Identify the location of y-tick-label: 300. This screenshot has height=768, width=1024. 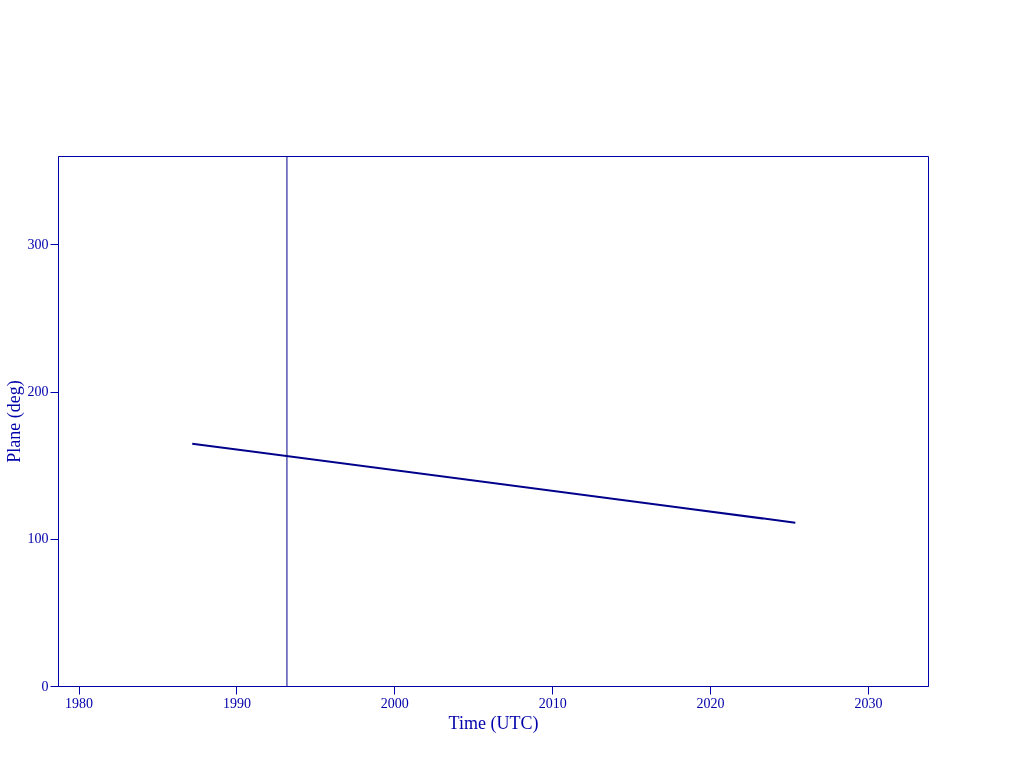
(38, 244).